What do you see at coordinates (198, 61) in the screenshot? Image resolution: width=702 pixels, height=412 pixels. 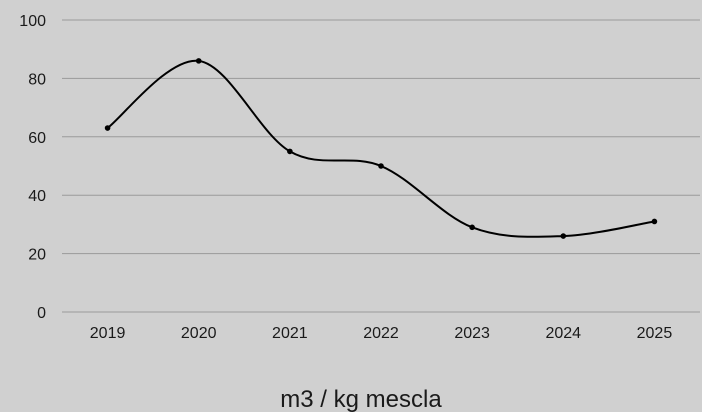 I see `data-point-2020` at bounding box center [198, 61].